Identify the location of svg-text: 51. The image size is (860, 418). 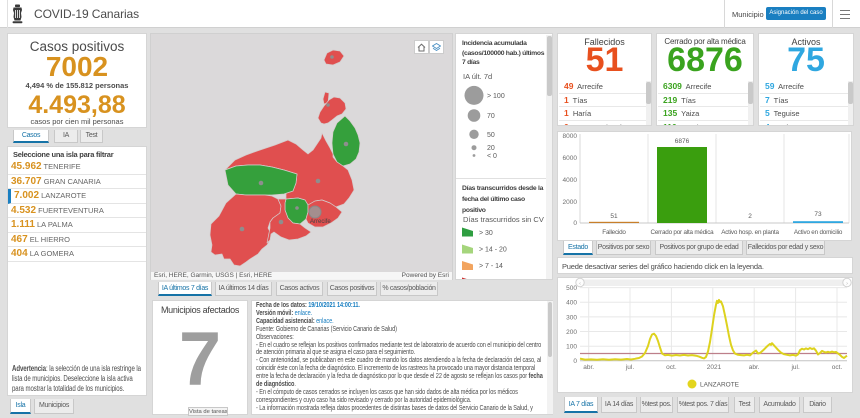
(614, 216).